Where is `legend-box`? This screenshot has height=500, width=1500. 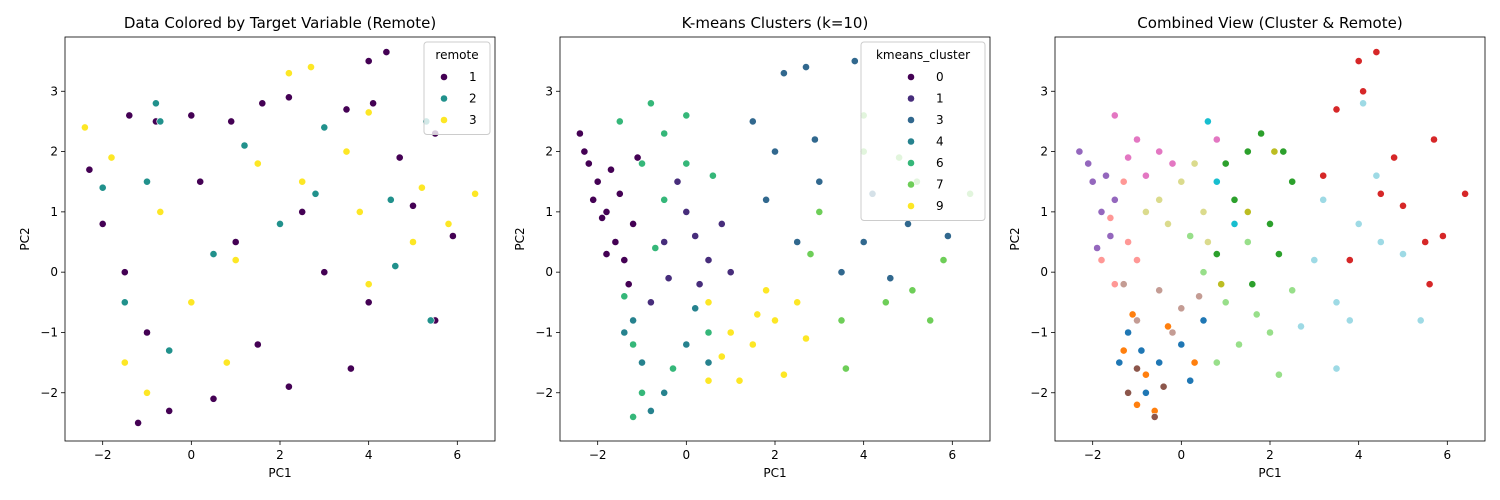 legend-box is located at coordinates (457, 88).